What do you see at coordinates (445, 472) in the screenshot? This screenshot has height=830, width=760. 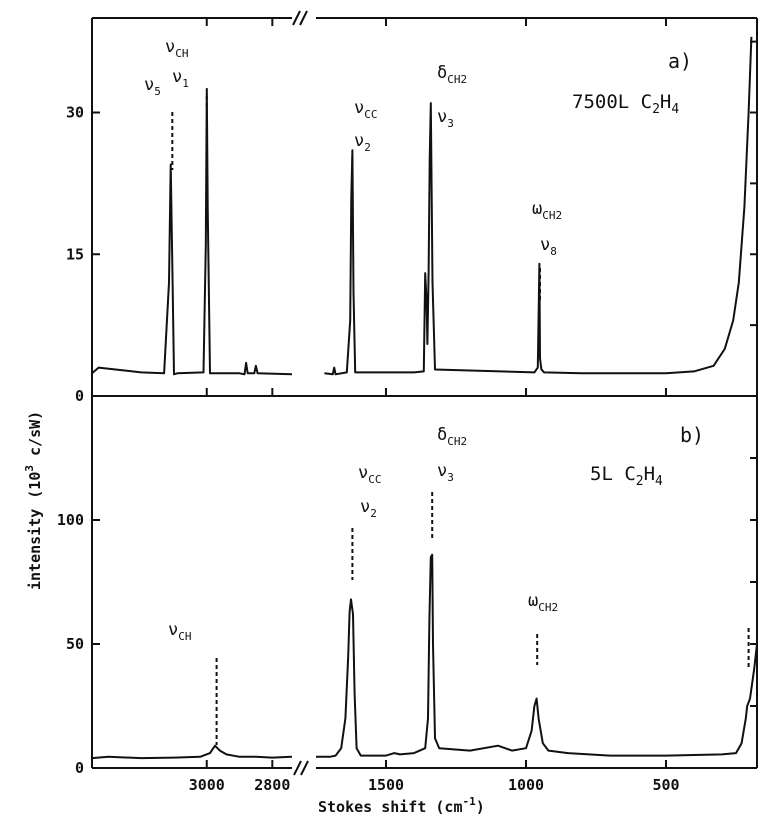 I see `ann-b-nu3: ν3` at bounding box center [445, 472].